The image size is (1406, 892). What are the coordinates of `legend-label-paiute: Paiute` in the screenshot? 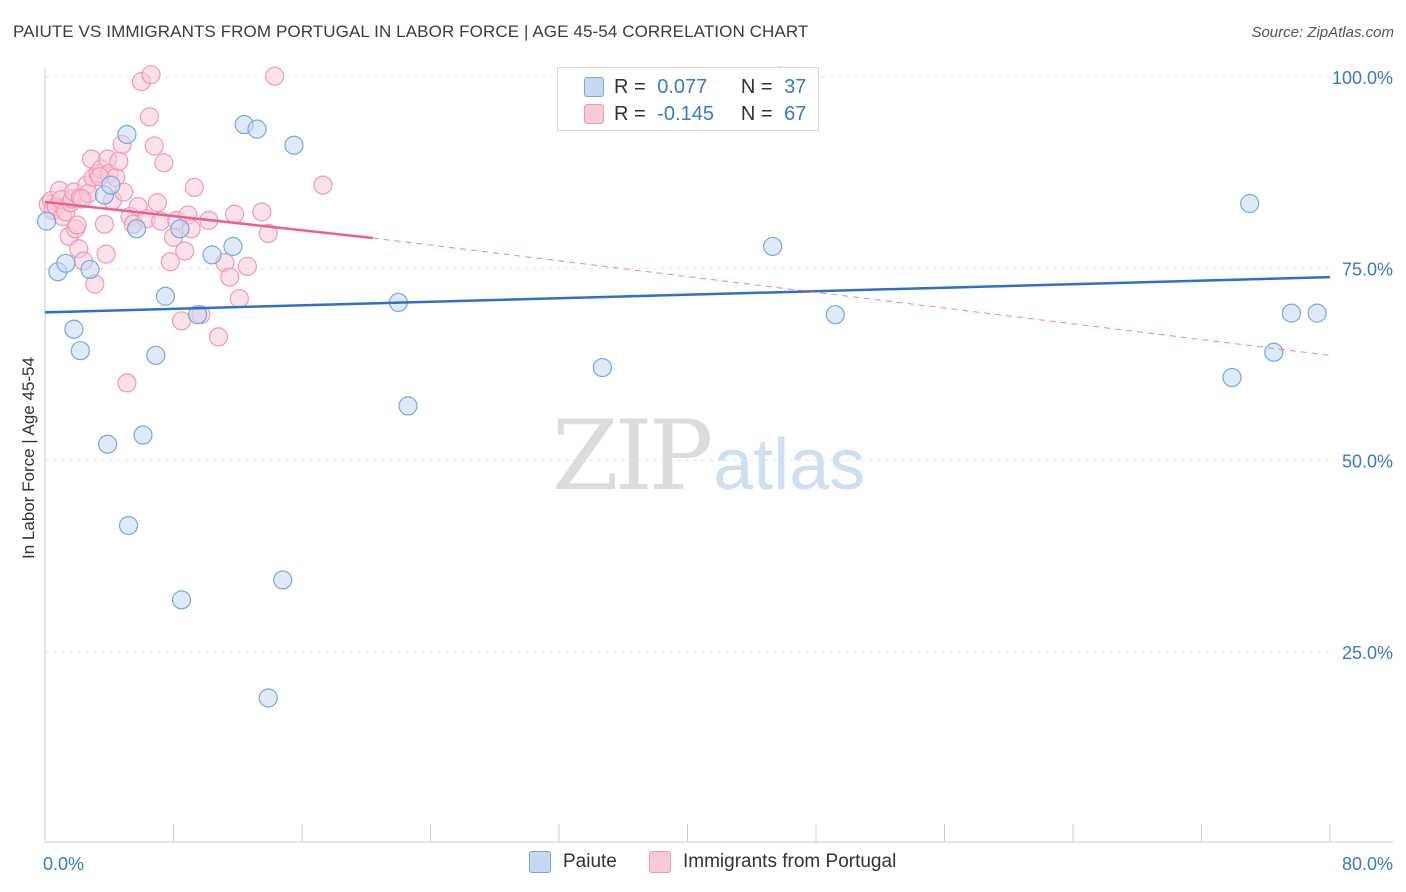 It's located at (590, 861).